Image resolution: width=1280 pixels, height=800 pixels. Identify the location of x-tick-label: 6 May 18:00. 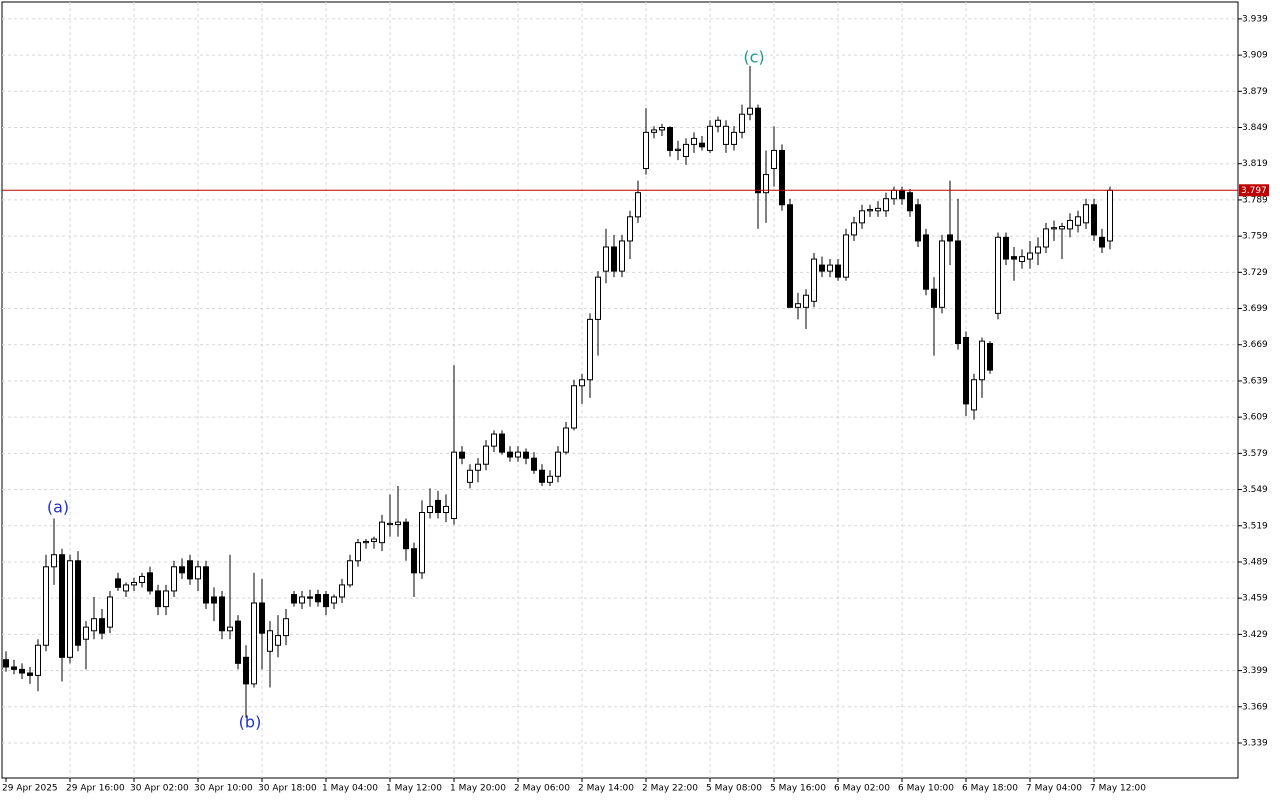
(990, 789).